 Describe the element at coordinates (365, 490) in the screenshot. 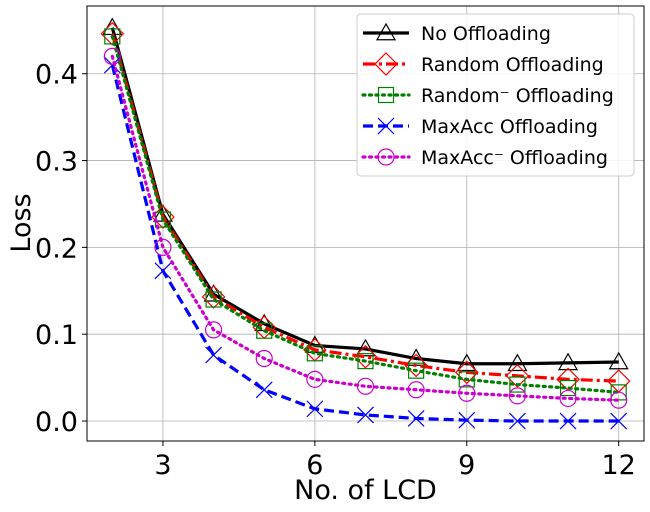

I see `x-axis-title: No. of LCD` at that location.